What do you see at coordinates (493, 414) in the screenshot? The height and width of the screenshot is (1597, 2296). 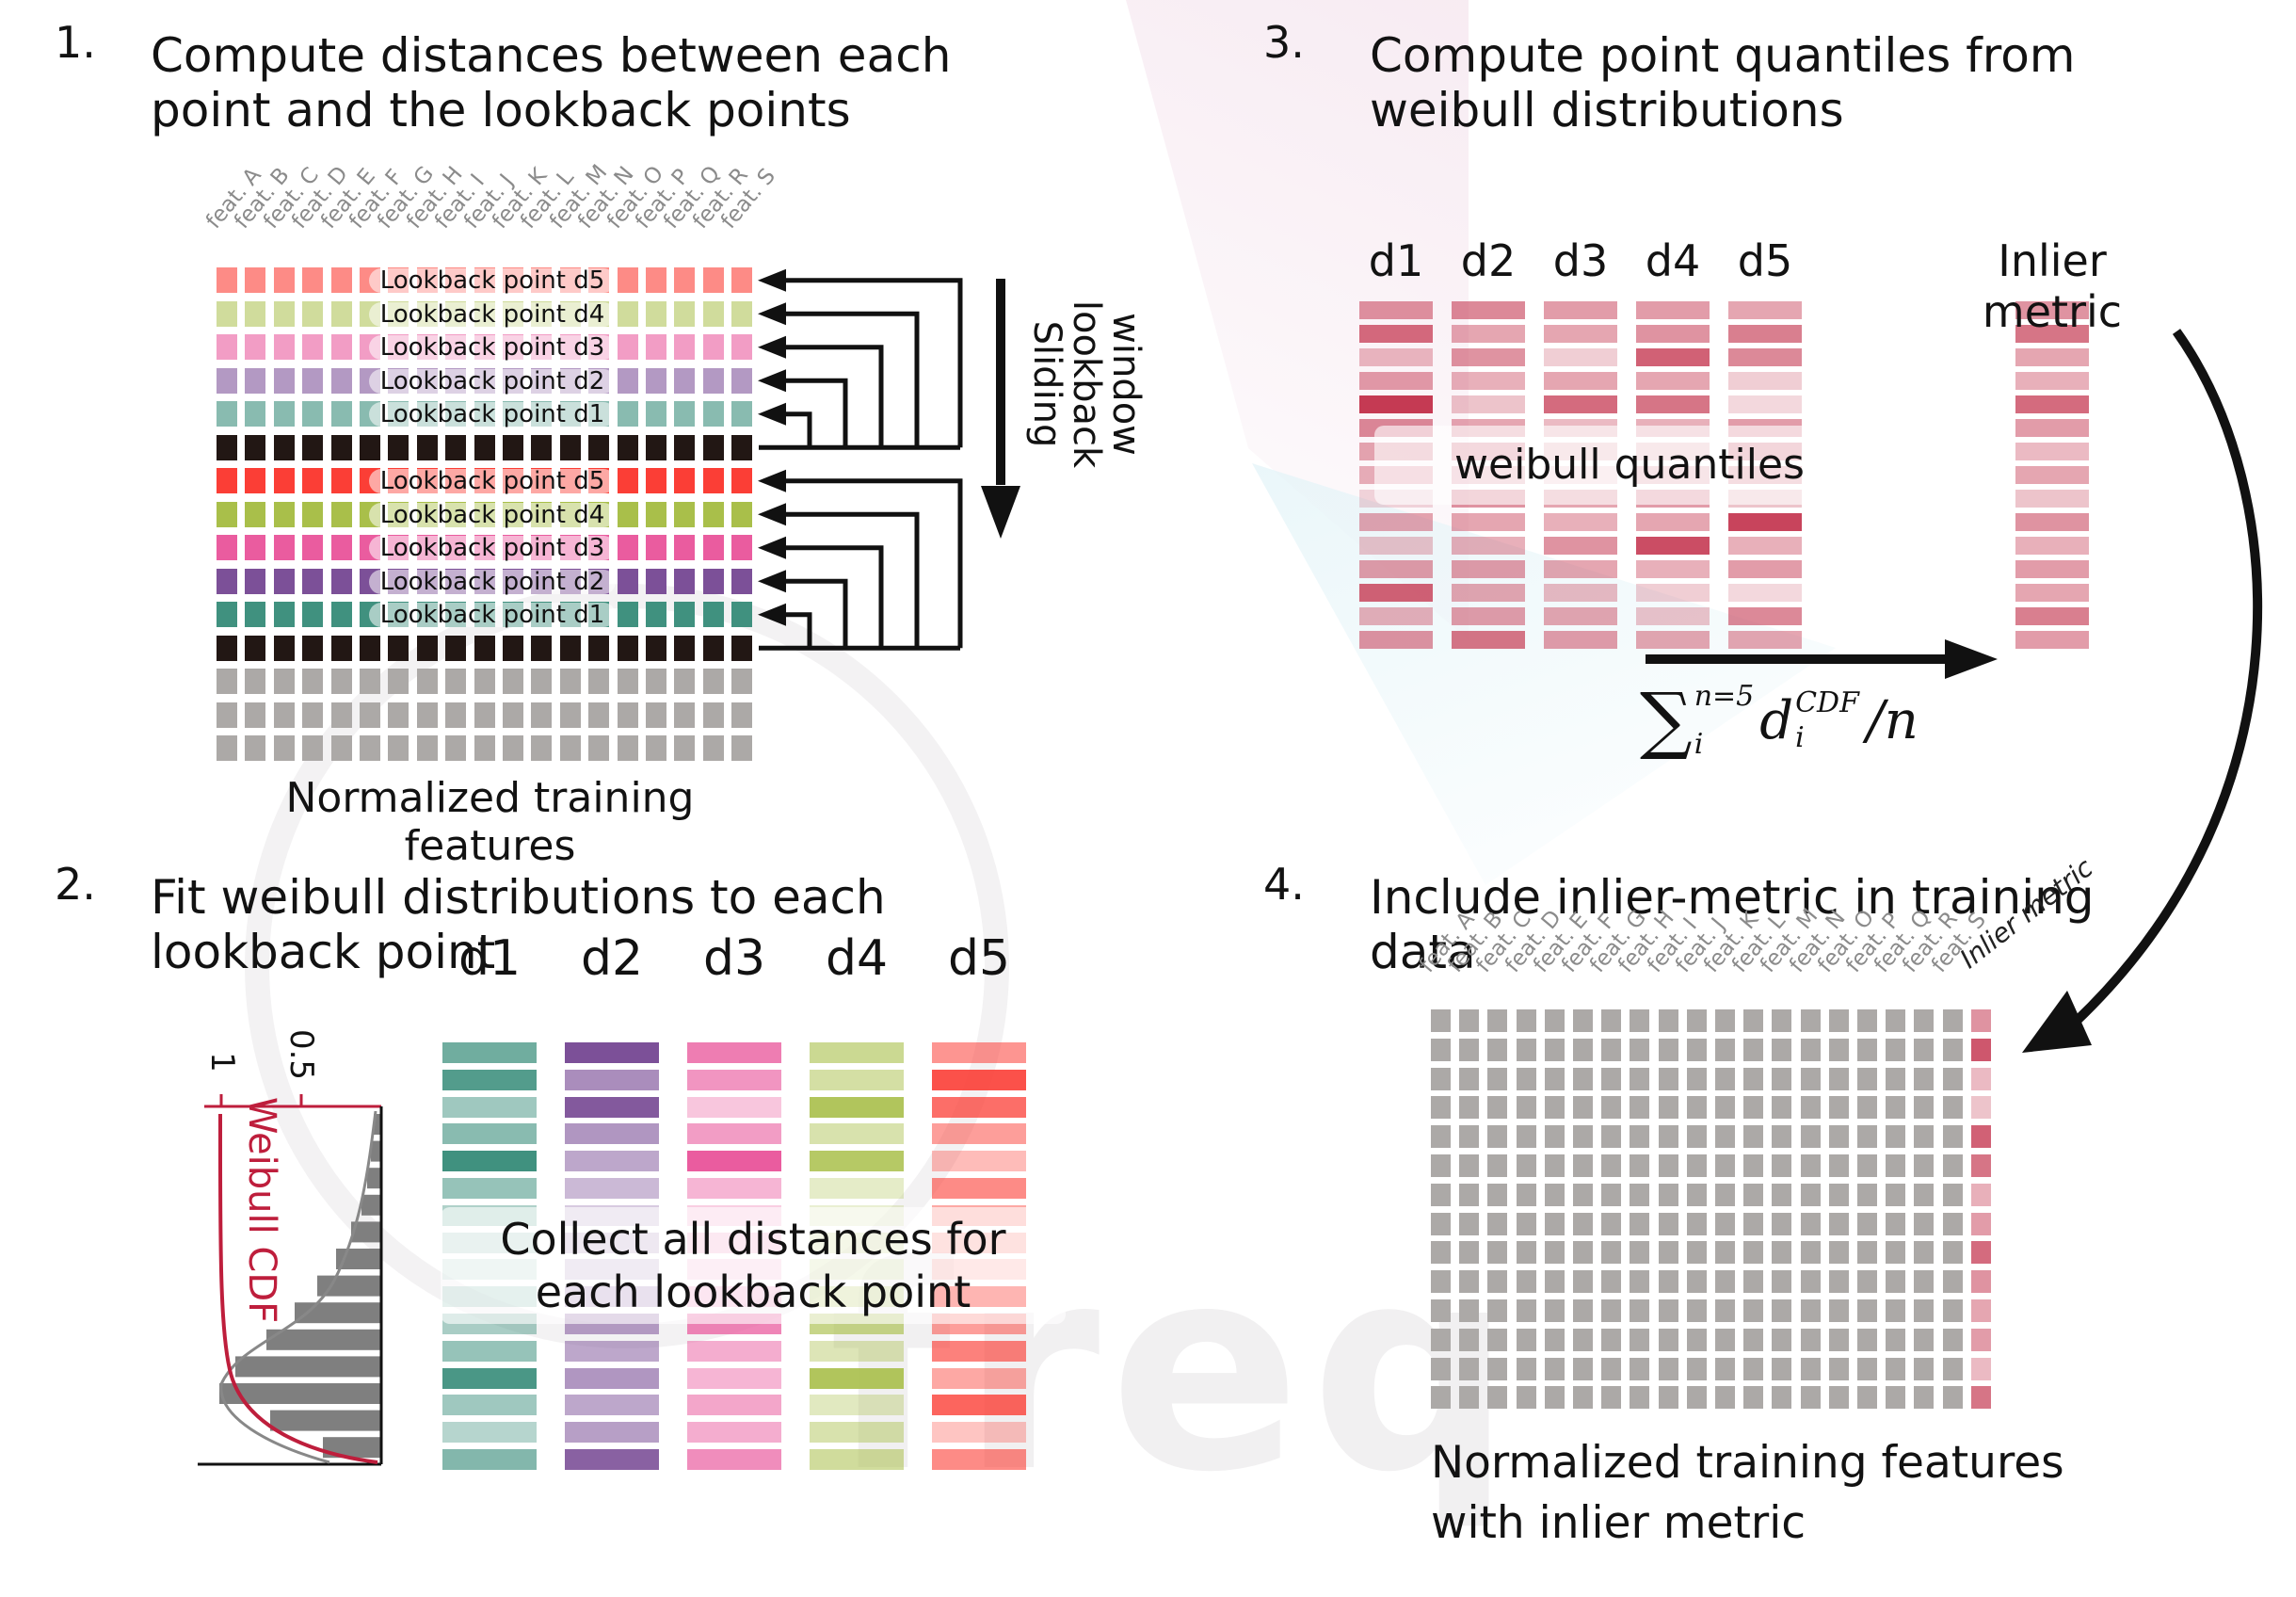 I see `lookback-row-label: Lookback point d1` at bounding box center [493, 414].